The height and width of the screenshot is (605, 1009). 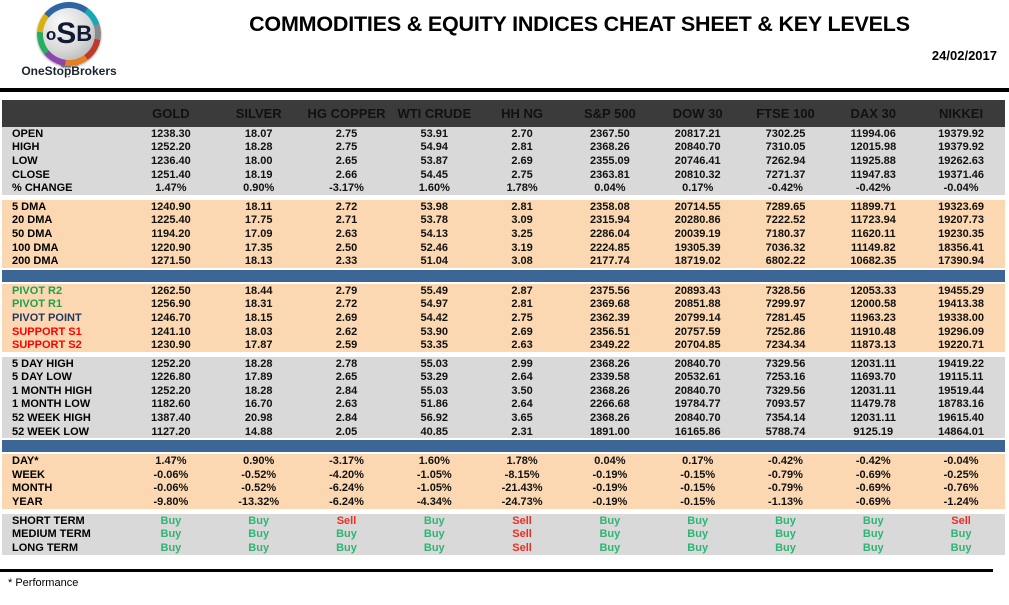 What do you see at coordinates (610, 206) in the screenshot?
I see `table-cell: 2358.08` at bounding box center [610, 206].